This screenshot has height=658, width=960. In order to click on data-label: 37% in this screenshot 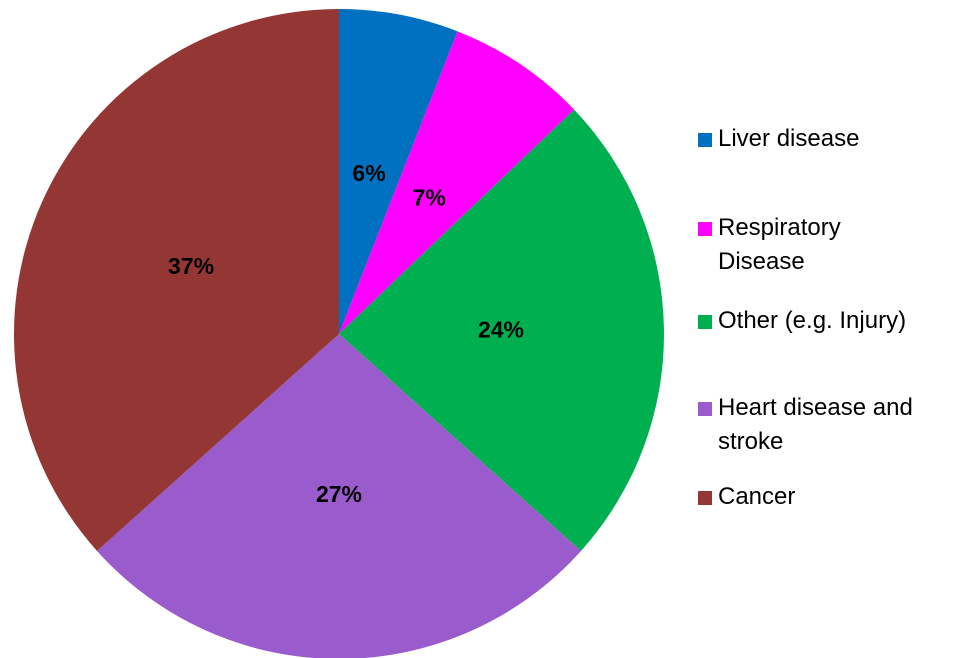, I will do `click(191, 266)`.